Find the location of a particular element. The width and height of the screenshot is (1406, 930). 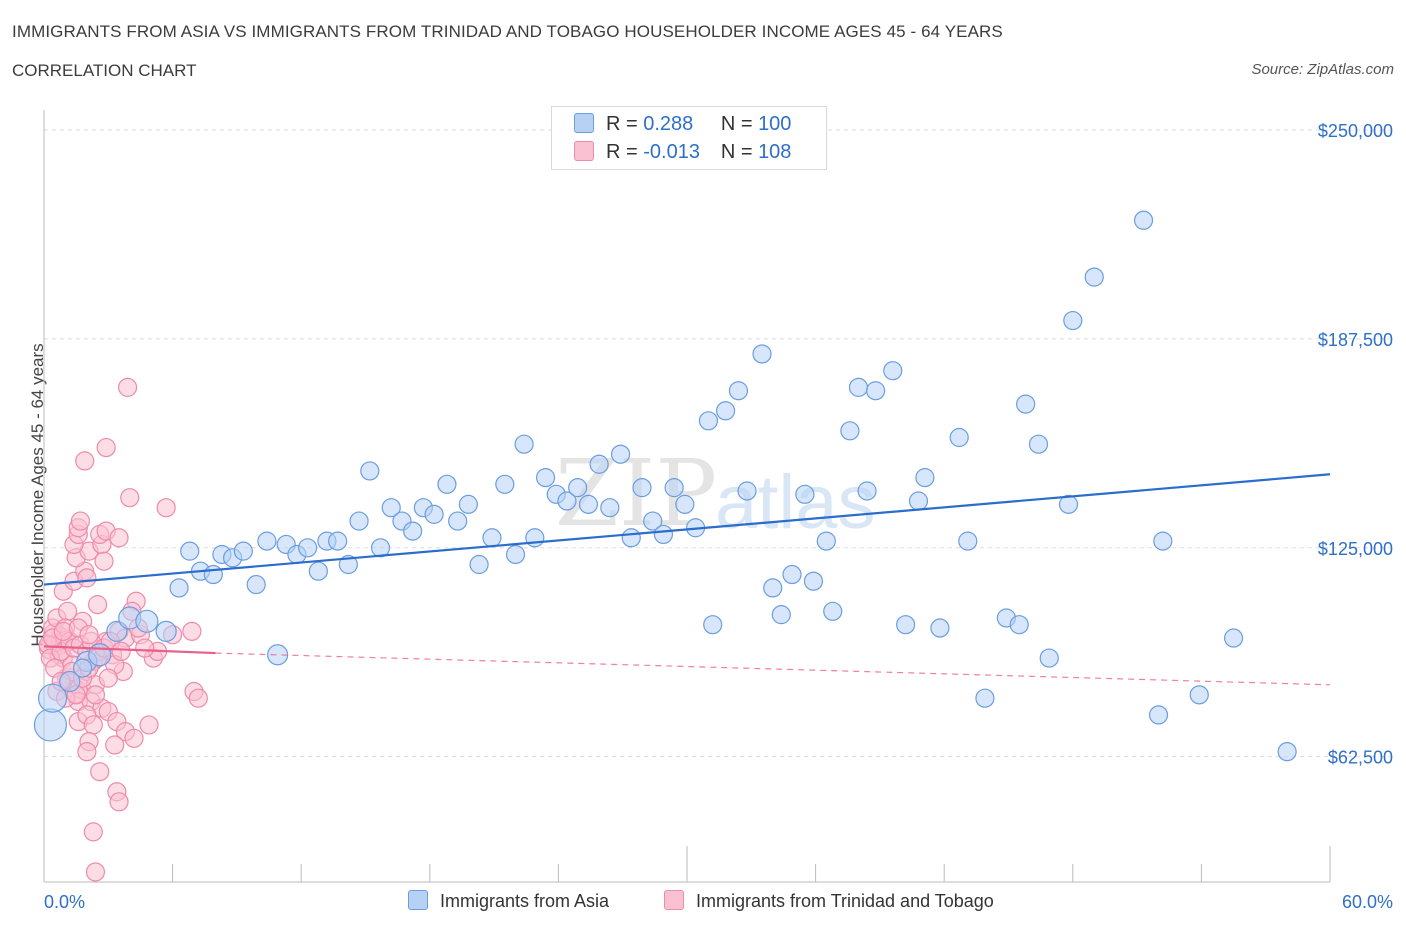

x-tick-labels: 0.0% 60.0% is located at coordinates (718, 902).